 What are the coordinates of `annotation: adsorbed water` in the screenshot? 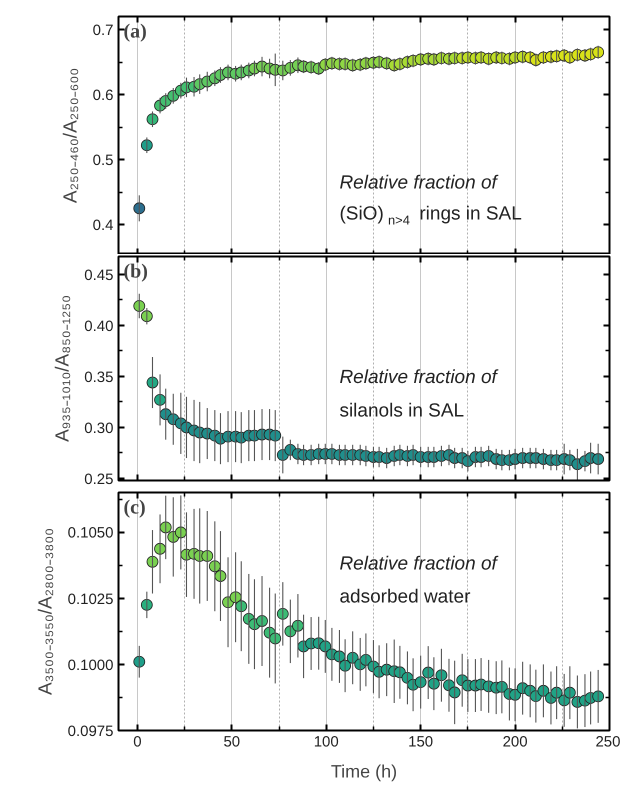 It's located at (405, 597).